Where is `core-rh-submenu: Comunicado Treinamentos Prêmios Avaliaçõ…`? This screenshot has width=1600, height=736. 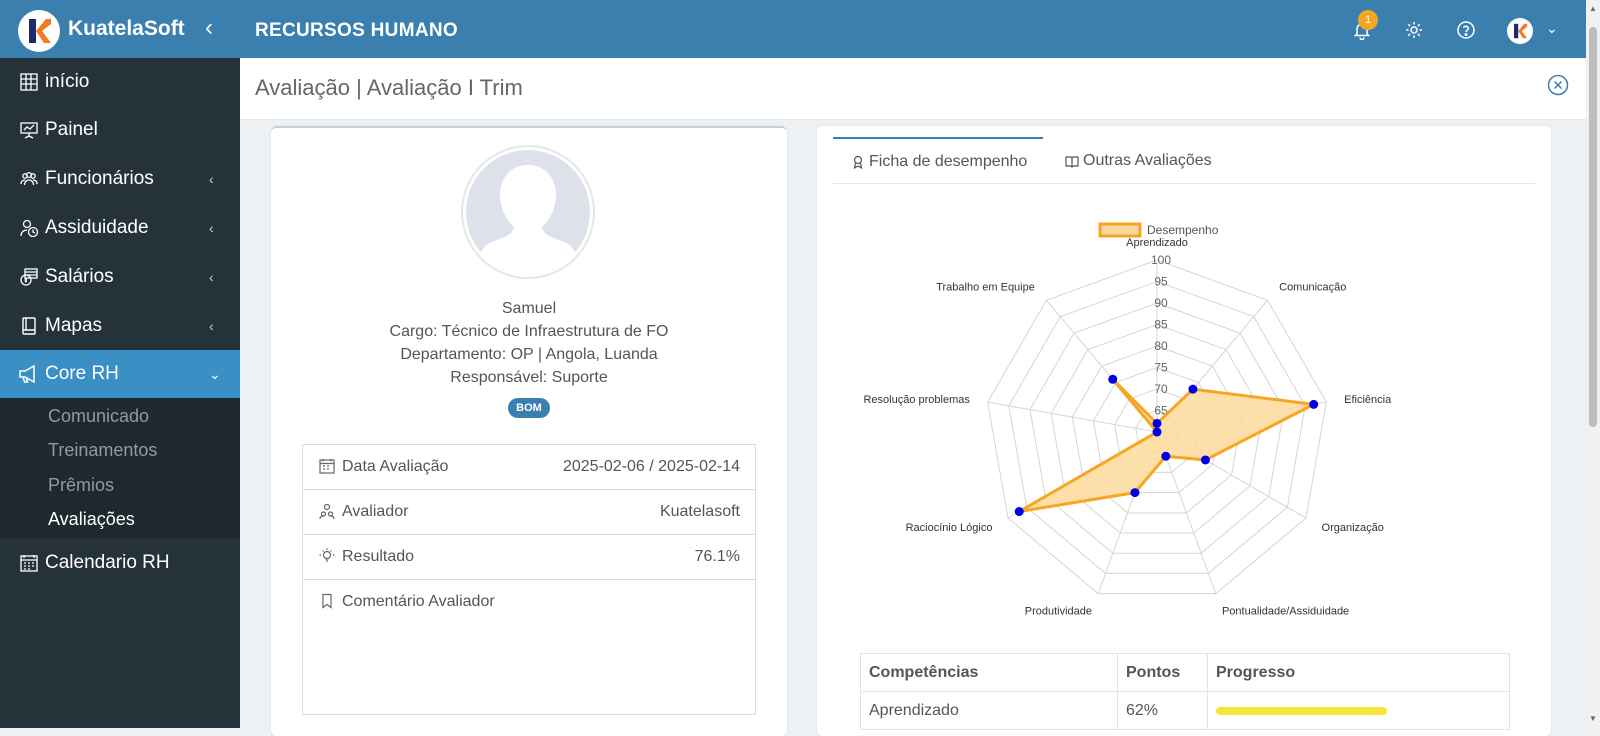
core-rh-submenu: Comunicado Treinamentos Prêmios Avaliaçõ… is located at coordinates (120, 468).